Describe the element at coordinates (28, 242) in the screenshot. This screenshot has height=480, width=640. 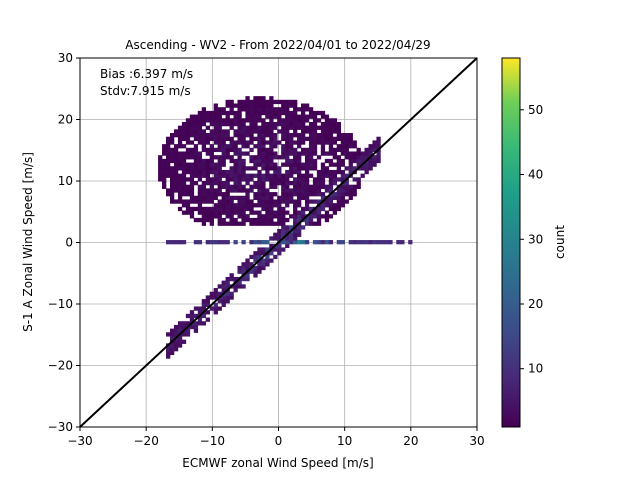
I see `y-axis-label: S-1 A Zonal Wind Speed [m/s]` at that location.